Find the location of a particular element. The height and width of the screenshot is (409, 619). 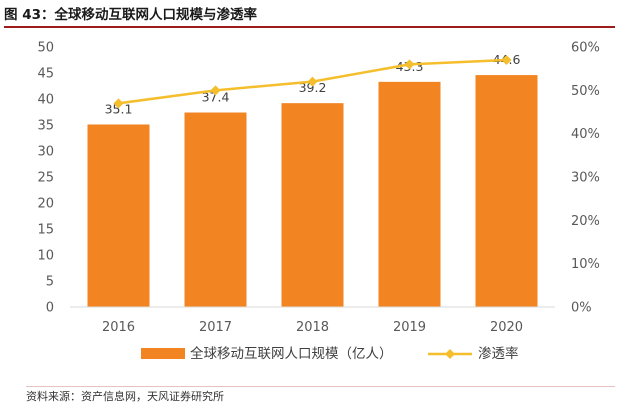

x-tick-label: 2017 is located at coordinates (215, 327).